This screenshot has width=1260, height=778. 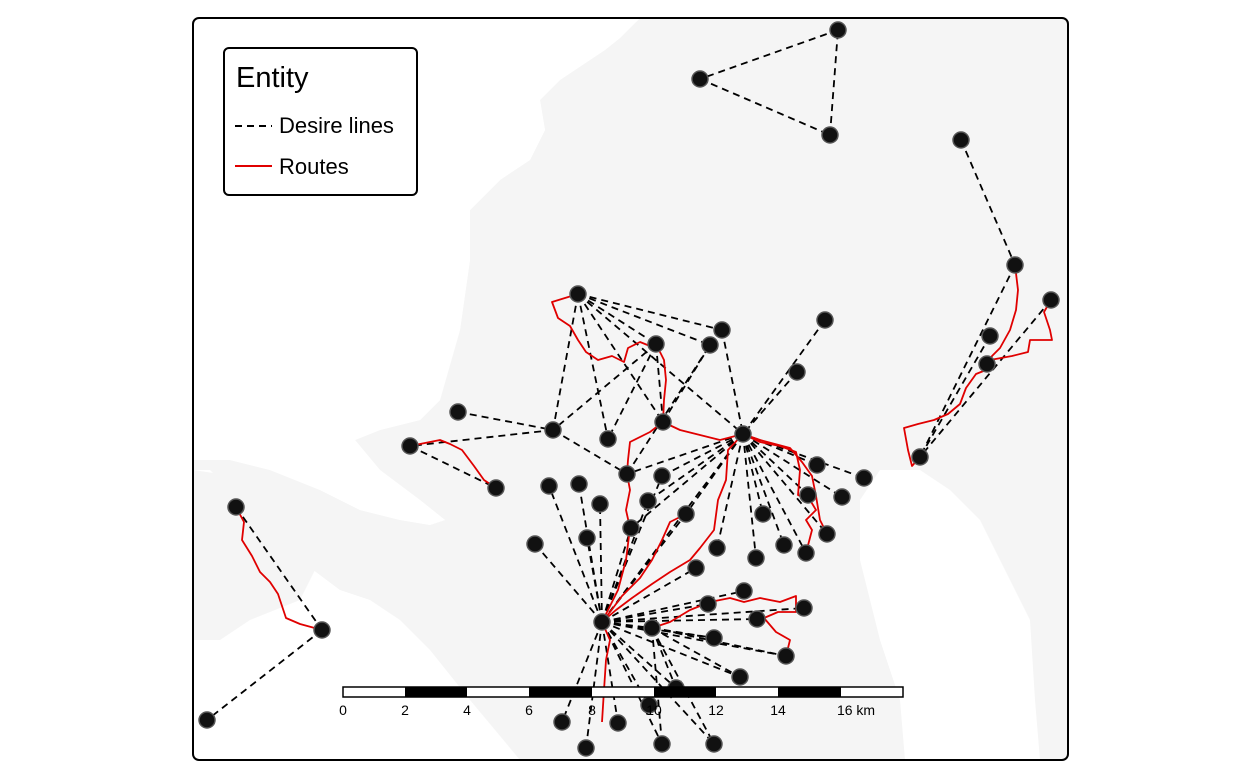 I want to click on legend-title: Entity, so click(x=272, y=78).